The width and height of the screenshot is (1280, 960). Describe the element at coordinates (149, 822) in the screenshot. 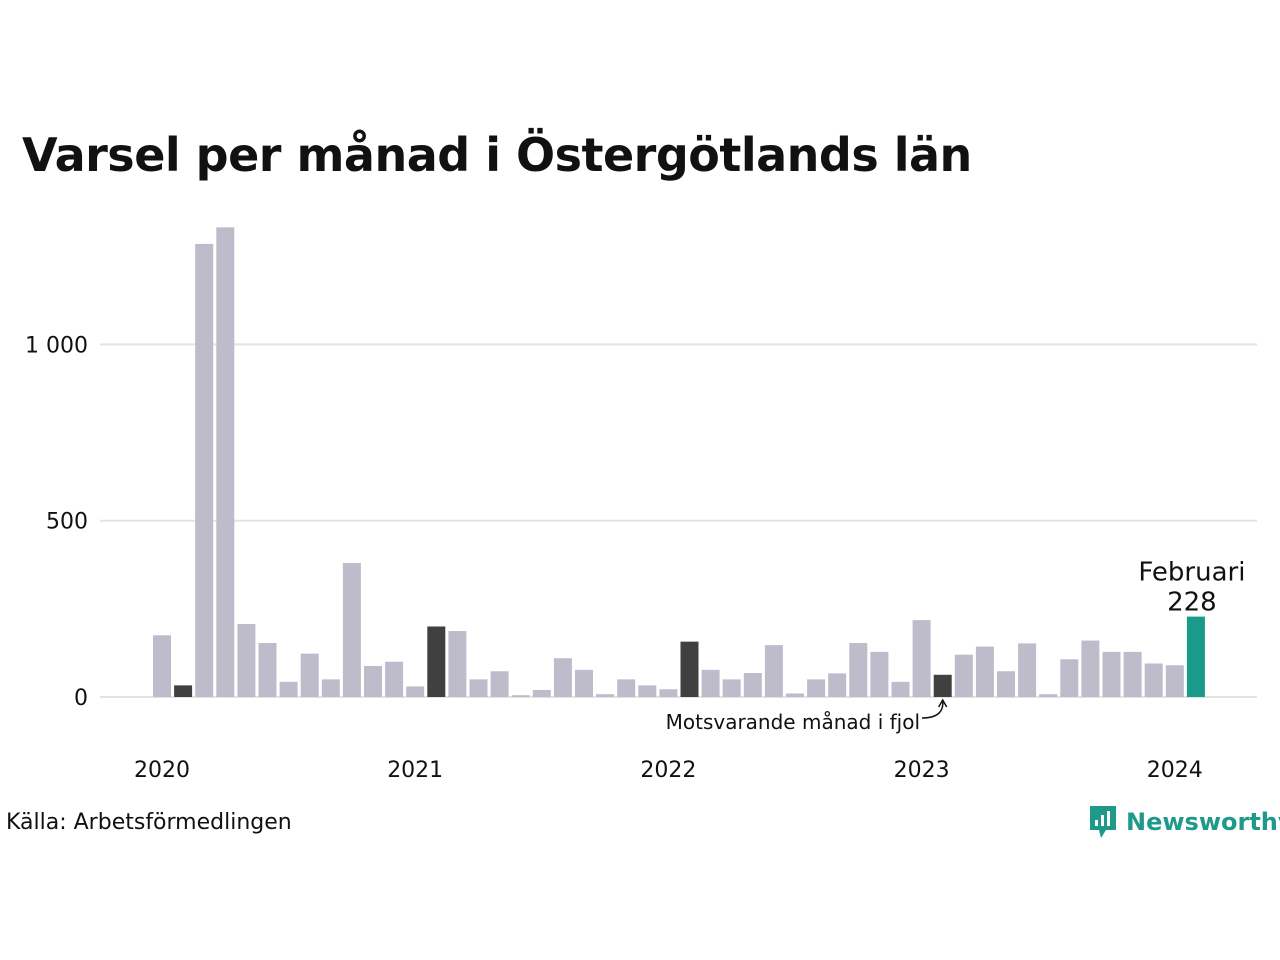

I see `source-note: Källa: Arbetsförmedlingen` at that location.